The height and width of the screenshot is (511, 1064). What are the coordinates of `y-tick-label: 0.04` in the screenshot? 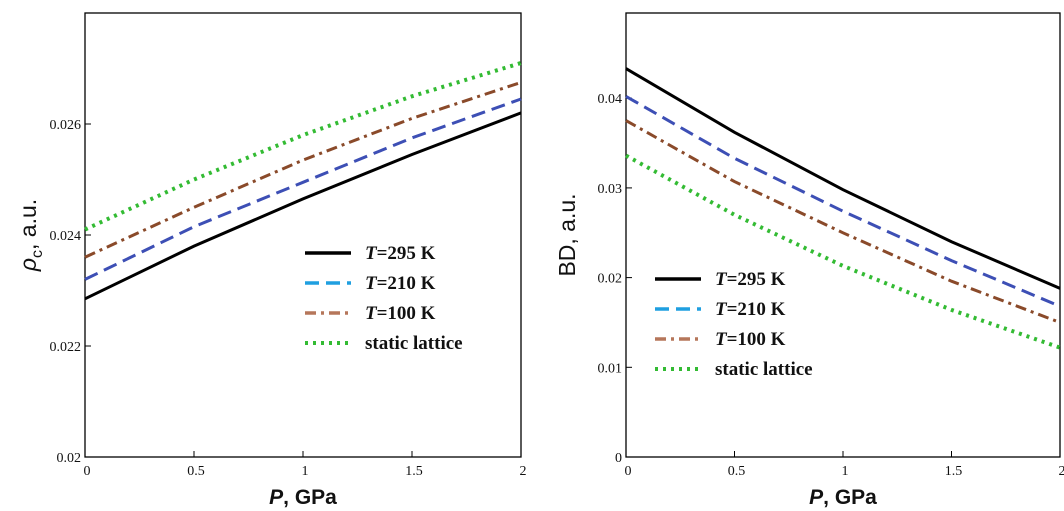 It's located at (610, 99).